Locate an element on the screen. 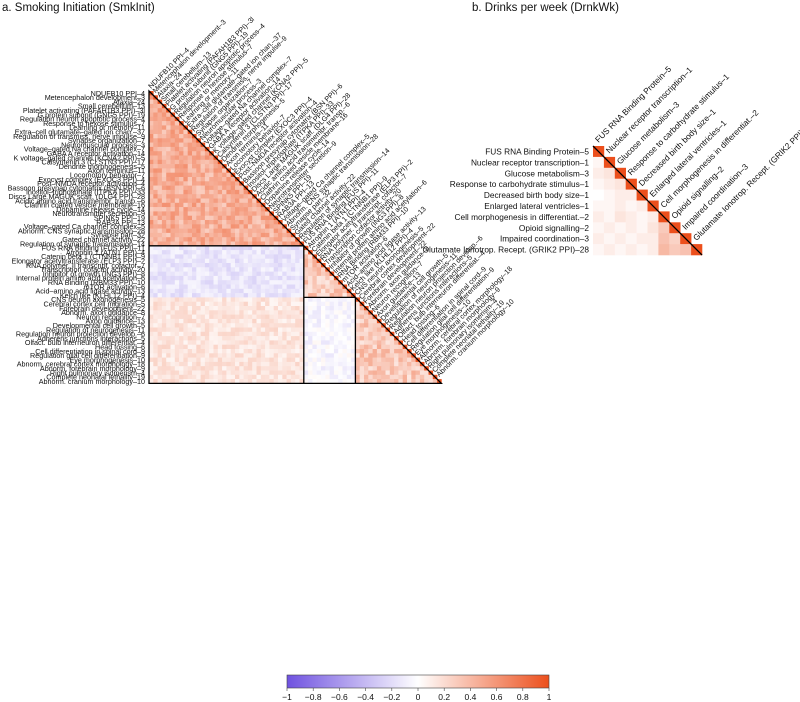 This screenshot has height=702, width=800. panel-b-title: b. Drinks per week (DrnkWk) is located at coordinates (545, 8).